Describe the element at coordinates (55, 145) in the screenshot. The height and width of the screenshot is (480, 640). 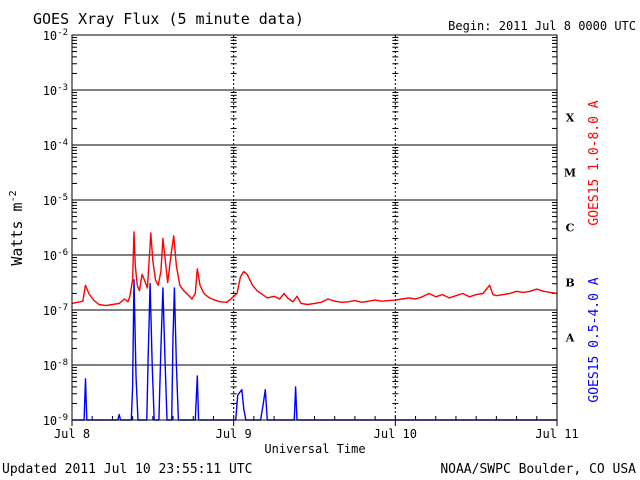
I see `y-tick-label-2: 10-4` at that location.